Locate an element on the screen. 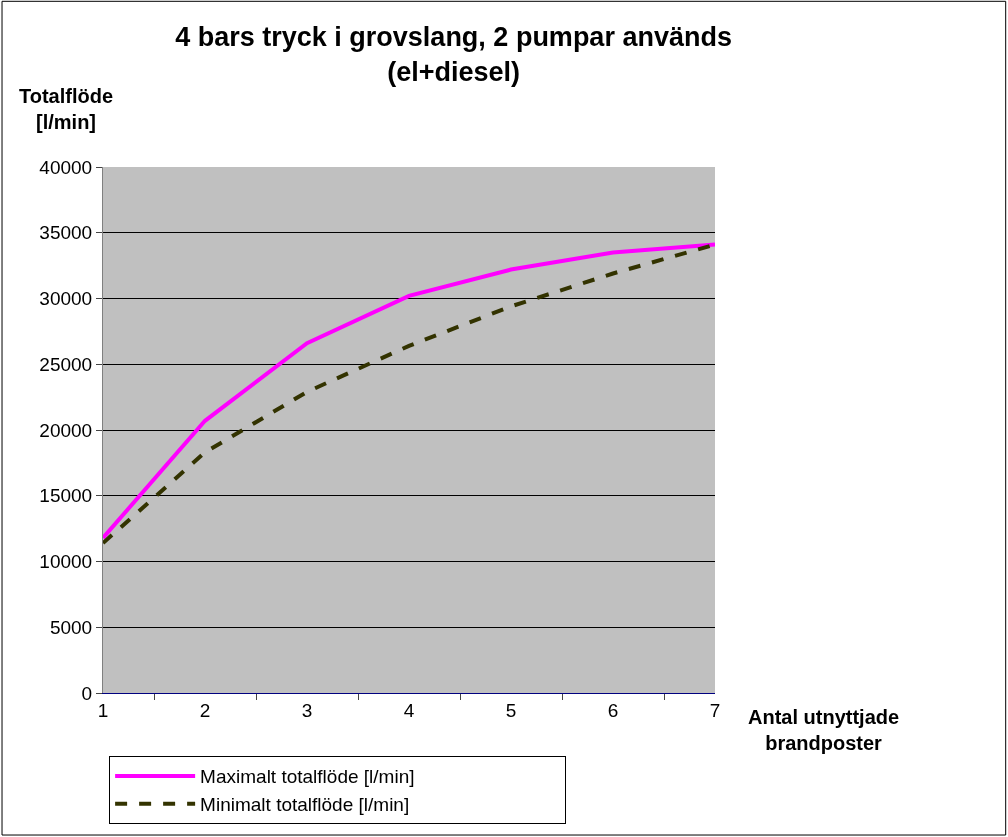 Image resolution: width=1008 pixels, height=837 pixels. x-tick-label: 6 is located at coordinates (613, 710).